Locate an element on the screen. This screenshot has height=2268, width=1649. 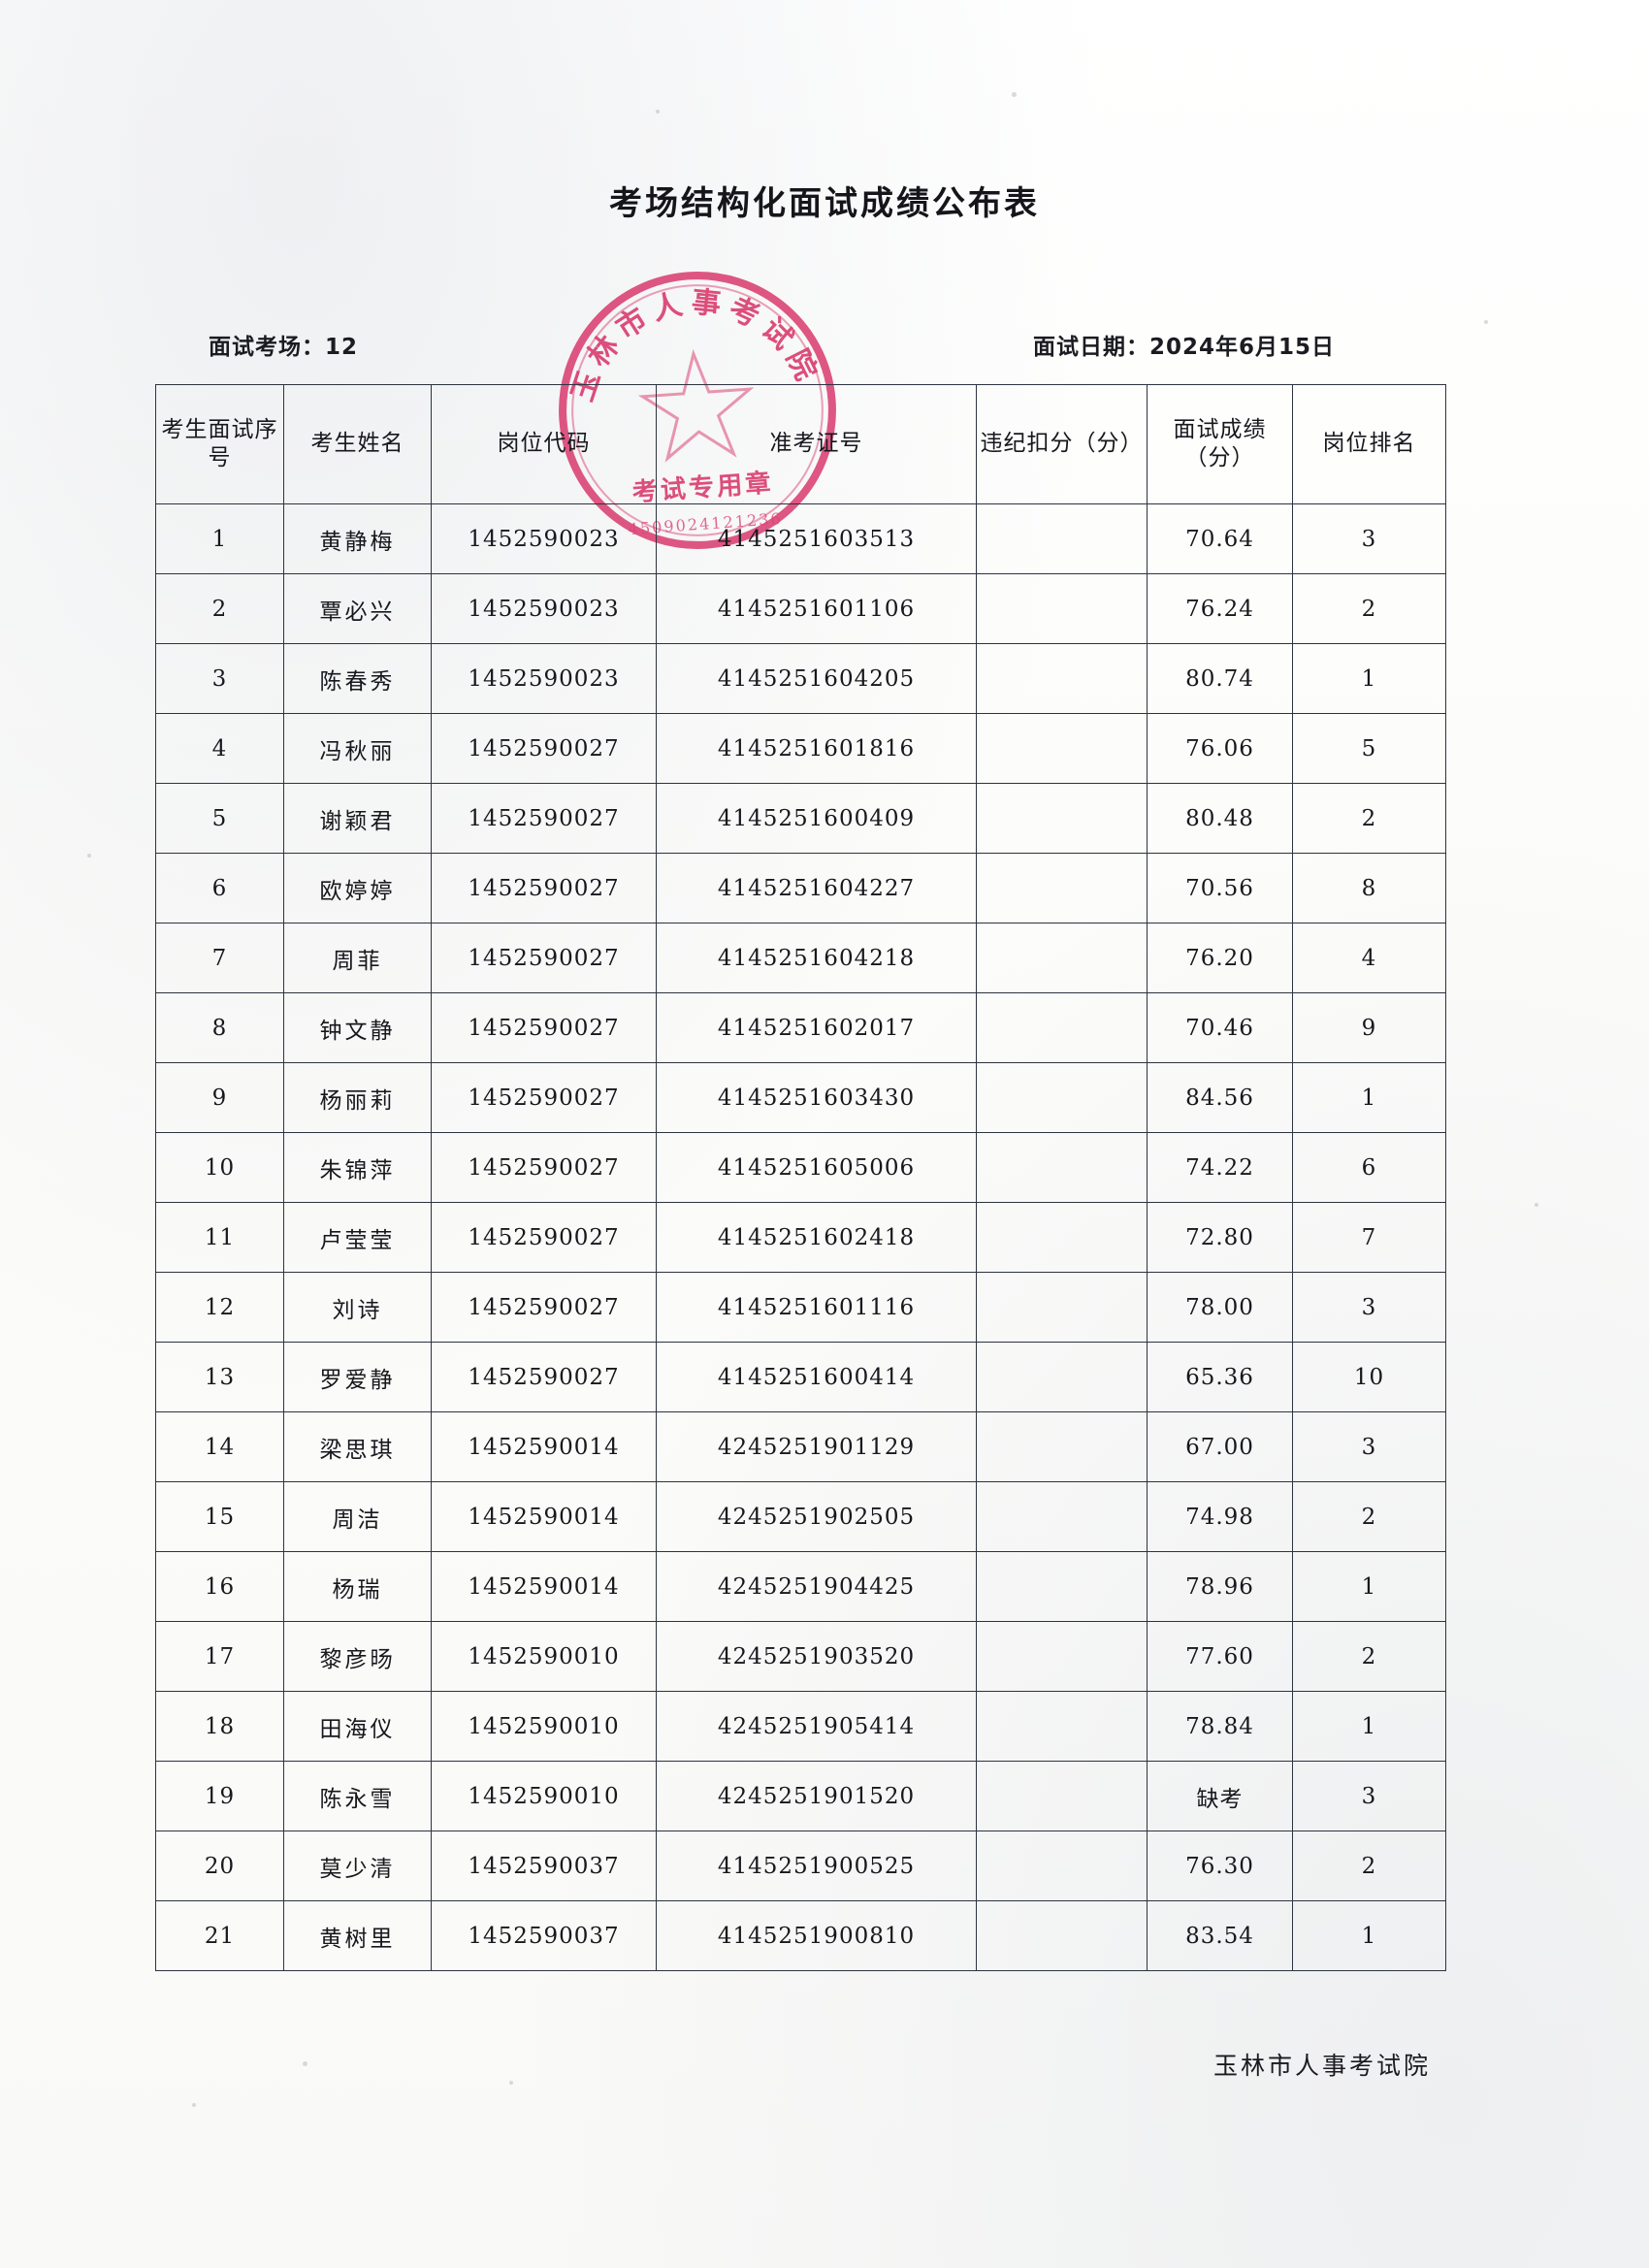
cell-rank: 2 is located at coordinates (1369, 1656).